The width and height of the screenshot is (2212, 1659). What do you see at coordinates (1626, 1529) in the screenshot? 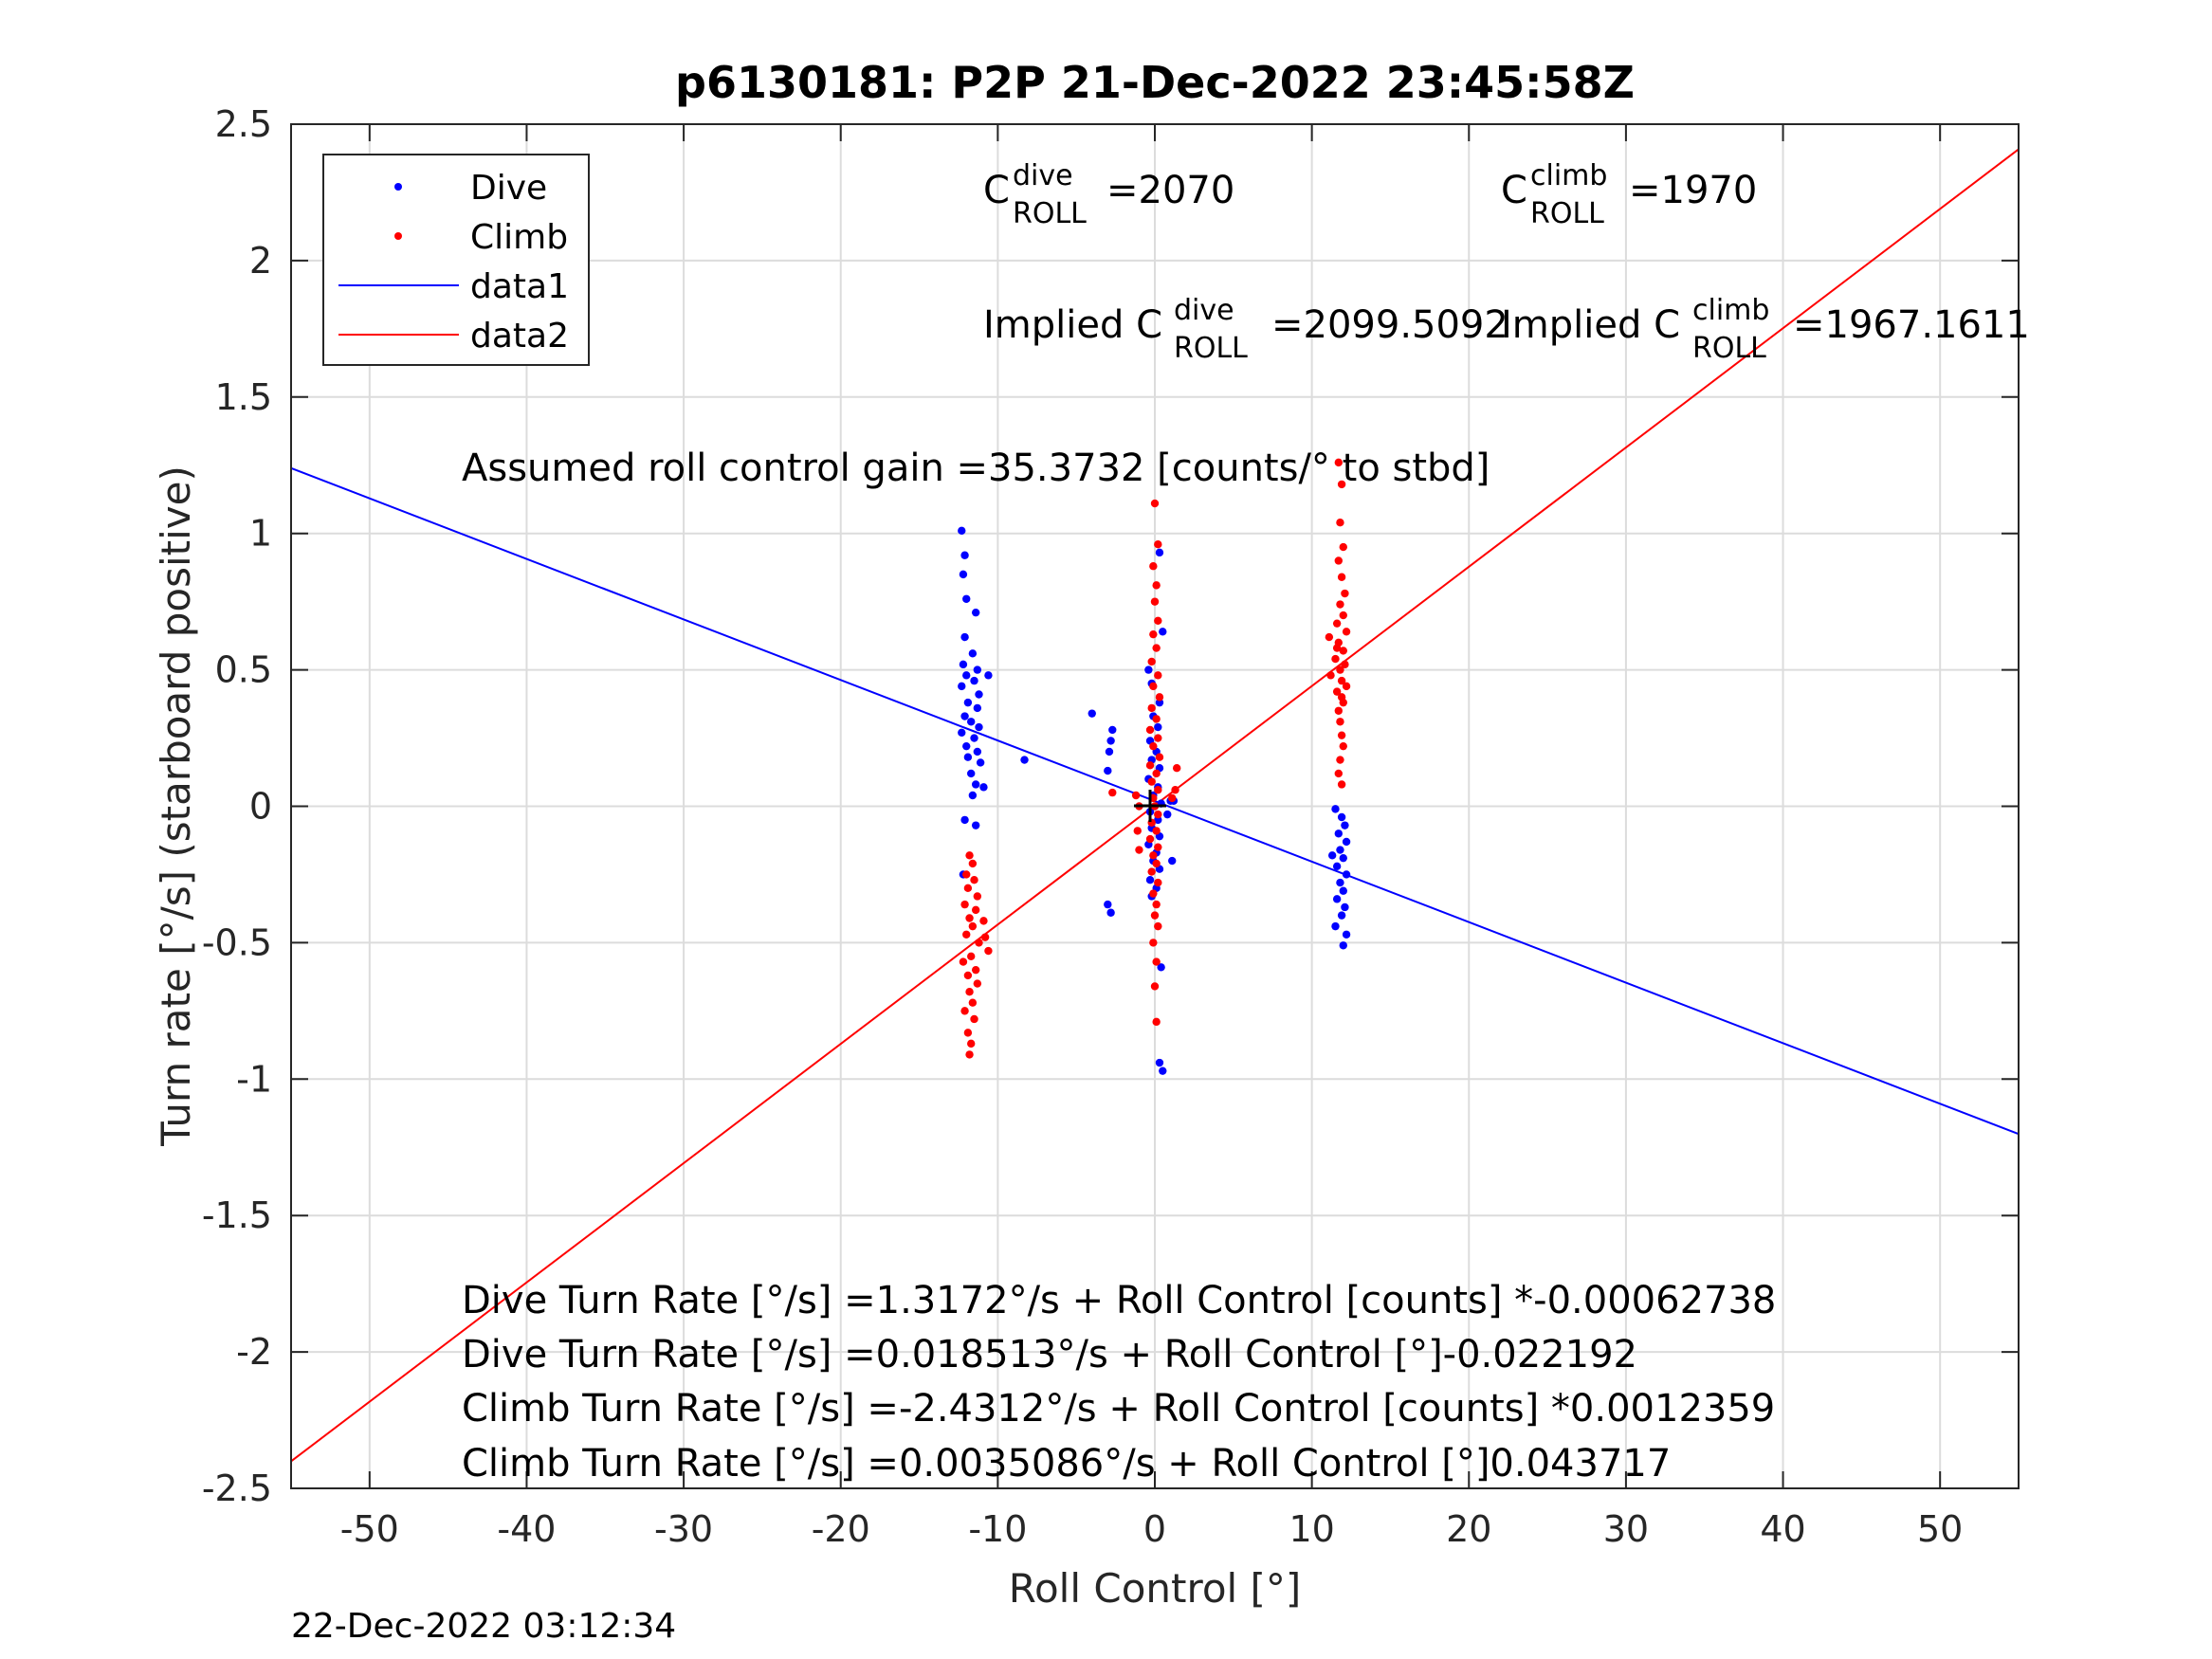
I see `x-tick-label: 30` at bounding box center [1626, 1529].